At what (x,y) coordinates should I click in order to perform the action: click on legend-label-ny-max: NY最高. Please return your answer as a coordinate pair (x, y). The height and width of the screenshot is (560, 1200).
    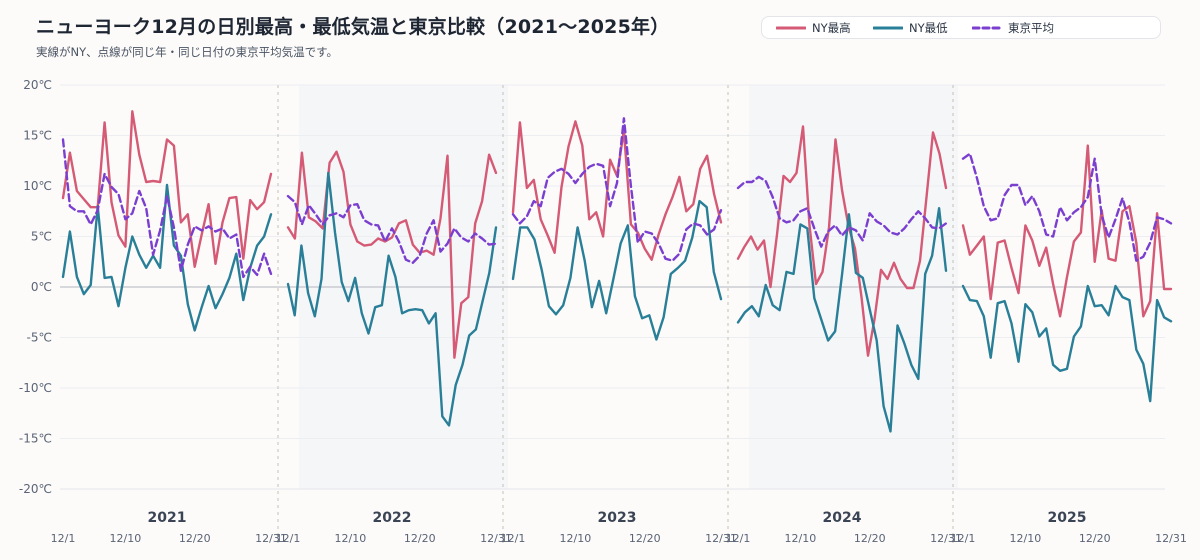
    Looking at the image, I should click on (831, 28).